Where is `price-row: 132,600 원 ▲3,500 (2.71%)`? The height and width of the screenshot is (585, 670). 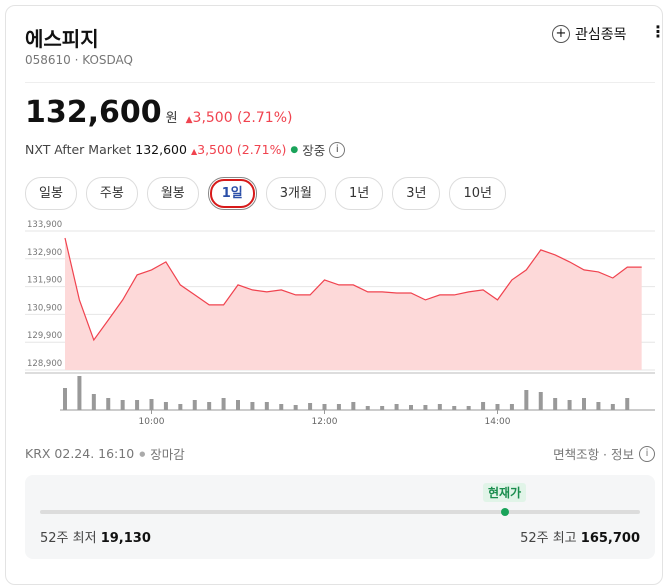
price-row: 132,600 원 ▲3,500 (2.71%) is located at coordinates (158, 112).